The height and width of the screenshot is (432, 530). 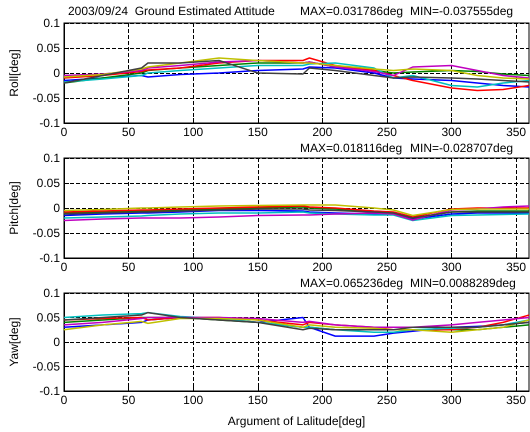 I want to click on y-axis-title: Yaw[deg], so click(x=14, y=342).